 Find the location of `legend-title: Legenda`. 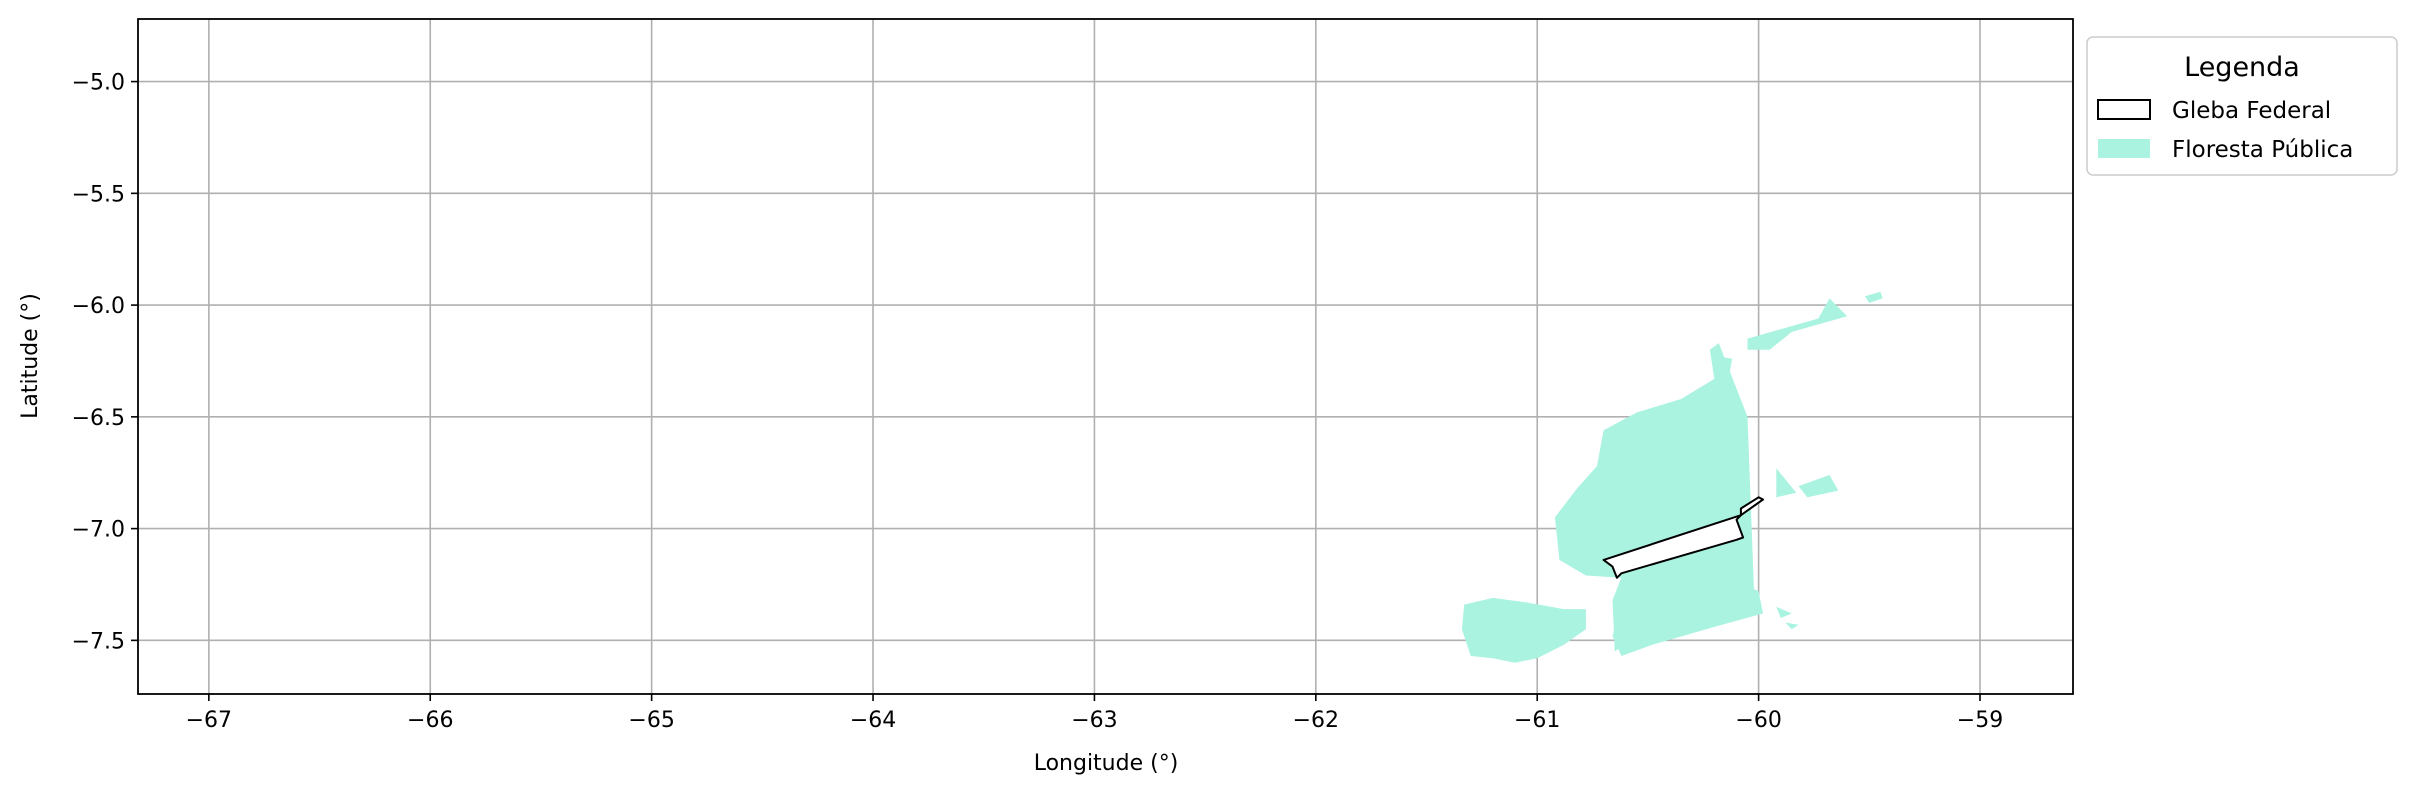

legend-title: Legenda is located at coordinates (2242, 67).